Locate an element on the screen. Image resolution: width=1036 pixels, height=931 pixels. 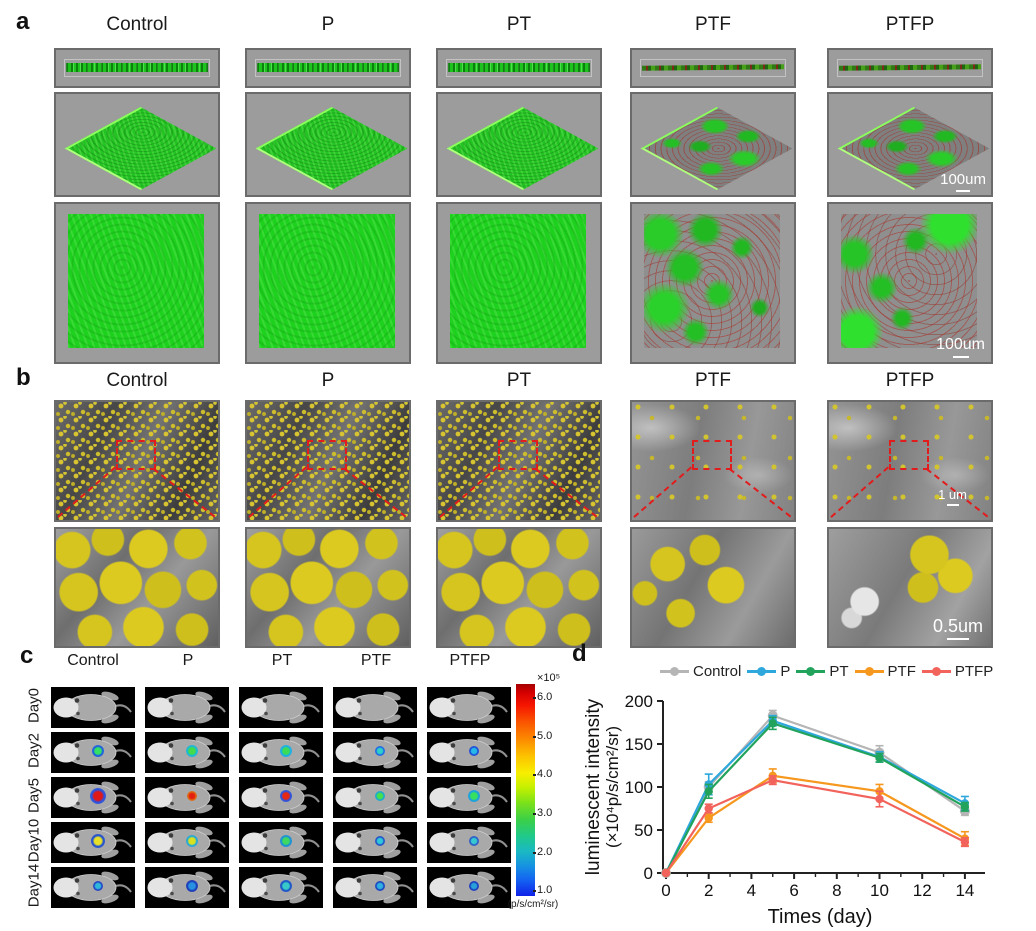
sem-overview-image-ptfp: 1 um is located at coordinates (910, 461).